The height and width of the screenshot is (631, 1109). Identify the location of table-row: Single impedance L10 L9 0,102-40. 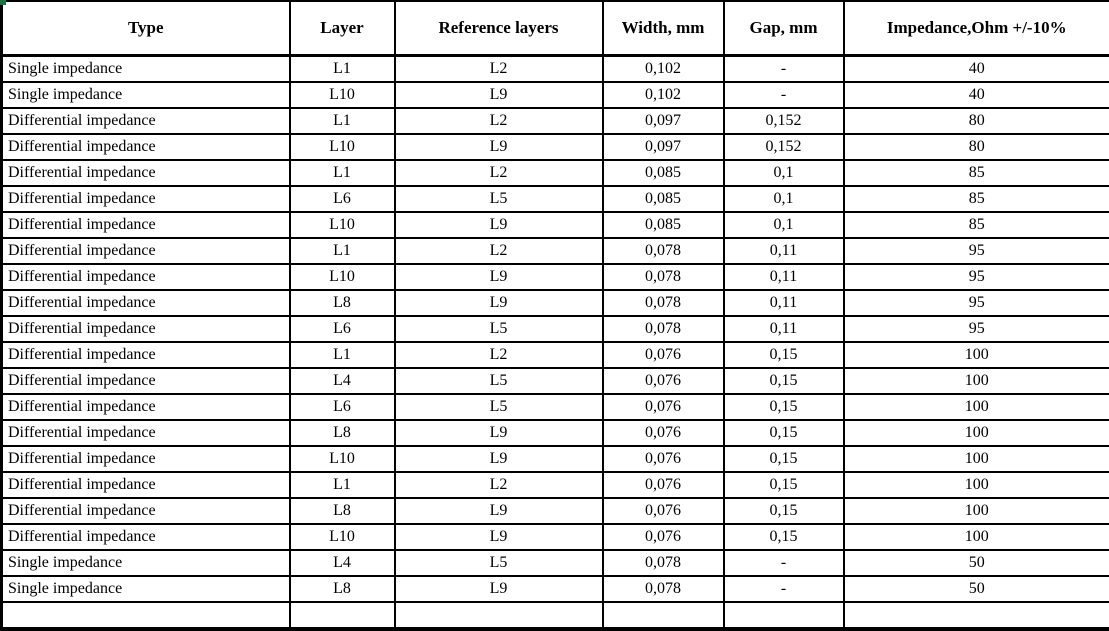
(554, 95).